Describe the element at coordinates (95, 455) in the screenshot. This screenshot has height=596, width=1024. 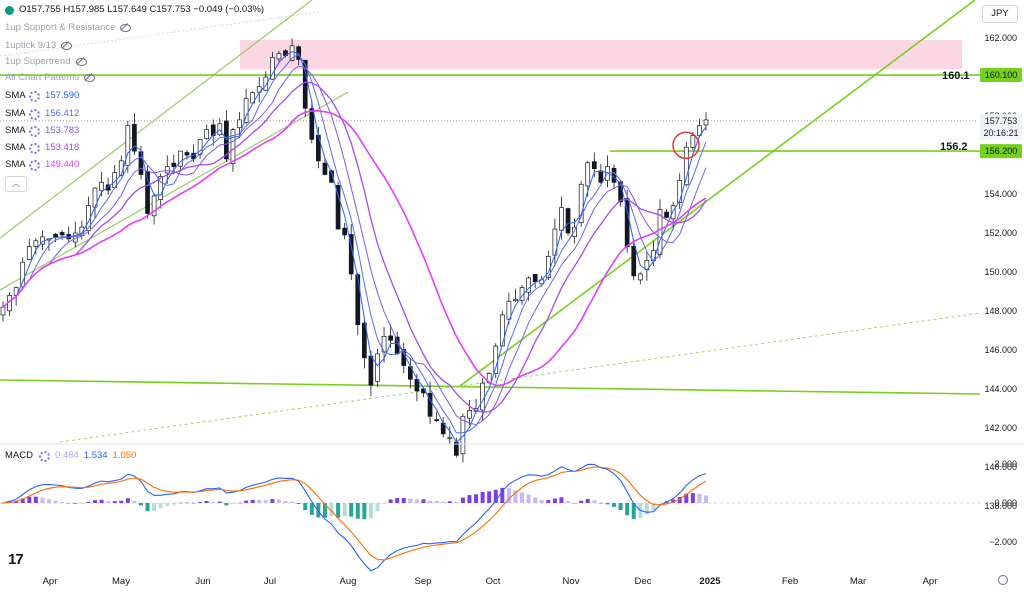
I see `macd-line-value: 1.534` at that location.